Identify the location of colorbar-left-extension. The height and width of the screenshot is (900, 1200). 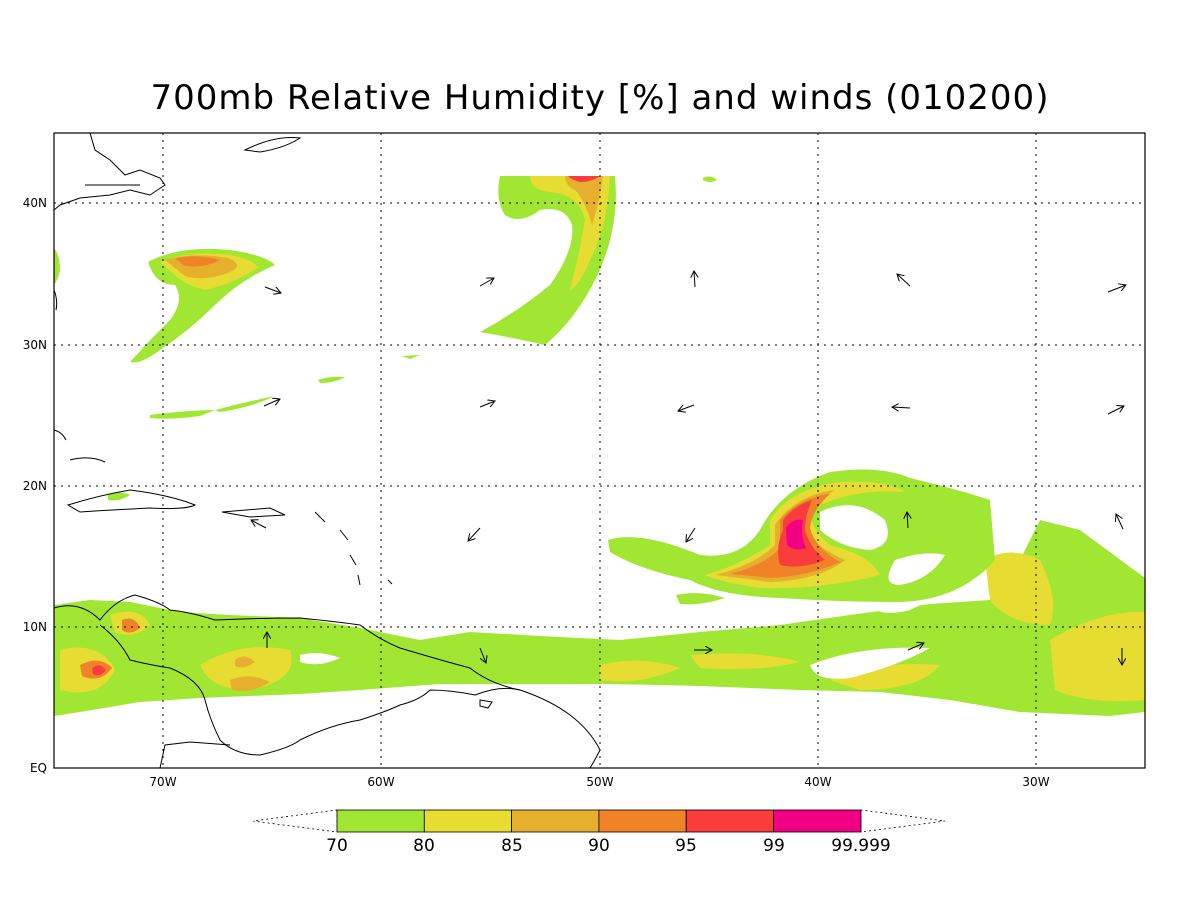
(295, 821).